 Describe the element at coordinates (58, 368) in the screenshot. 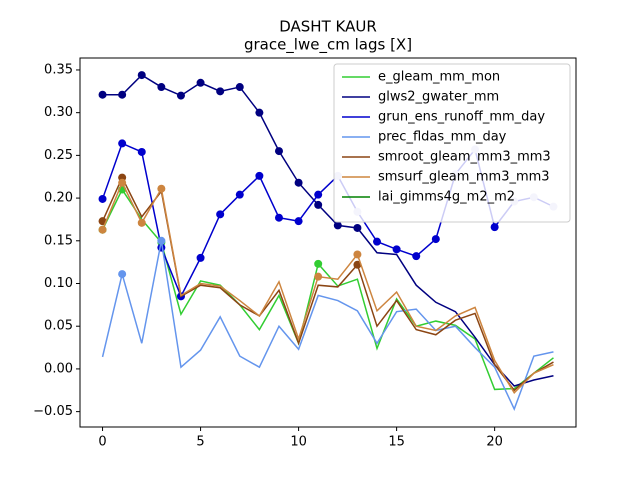

I see `y-tick-label: 0.00` at that location.